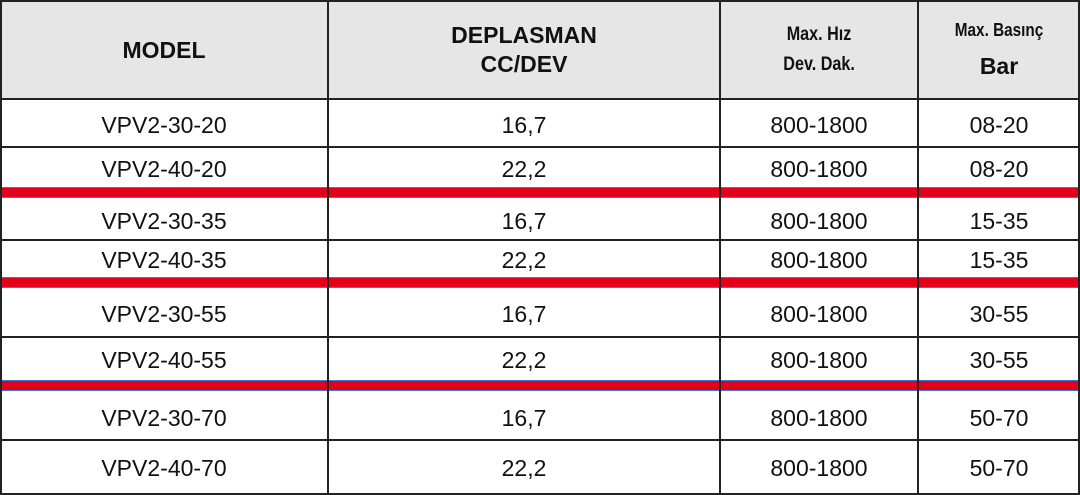 The width and height of the screenshot is (1080, 495). Describe the element at coordinates (164, 468) in the screenshot. I see `table-cell: VPV2-40-70` at that location.